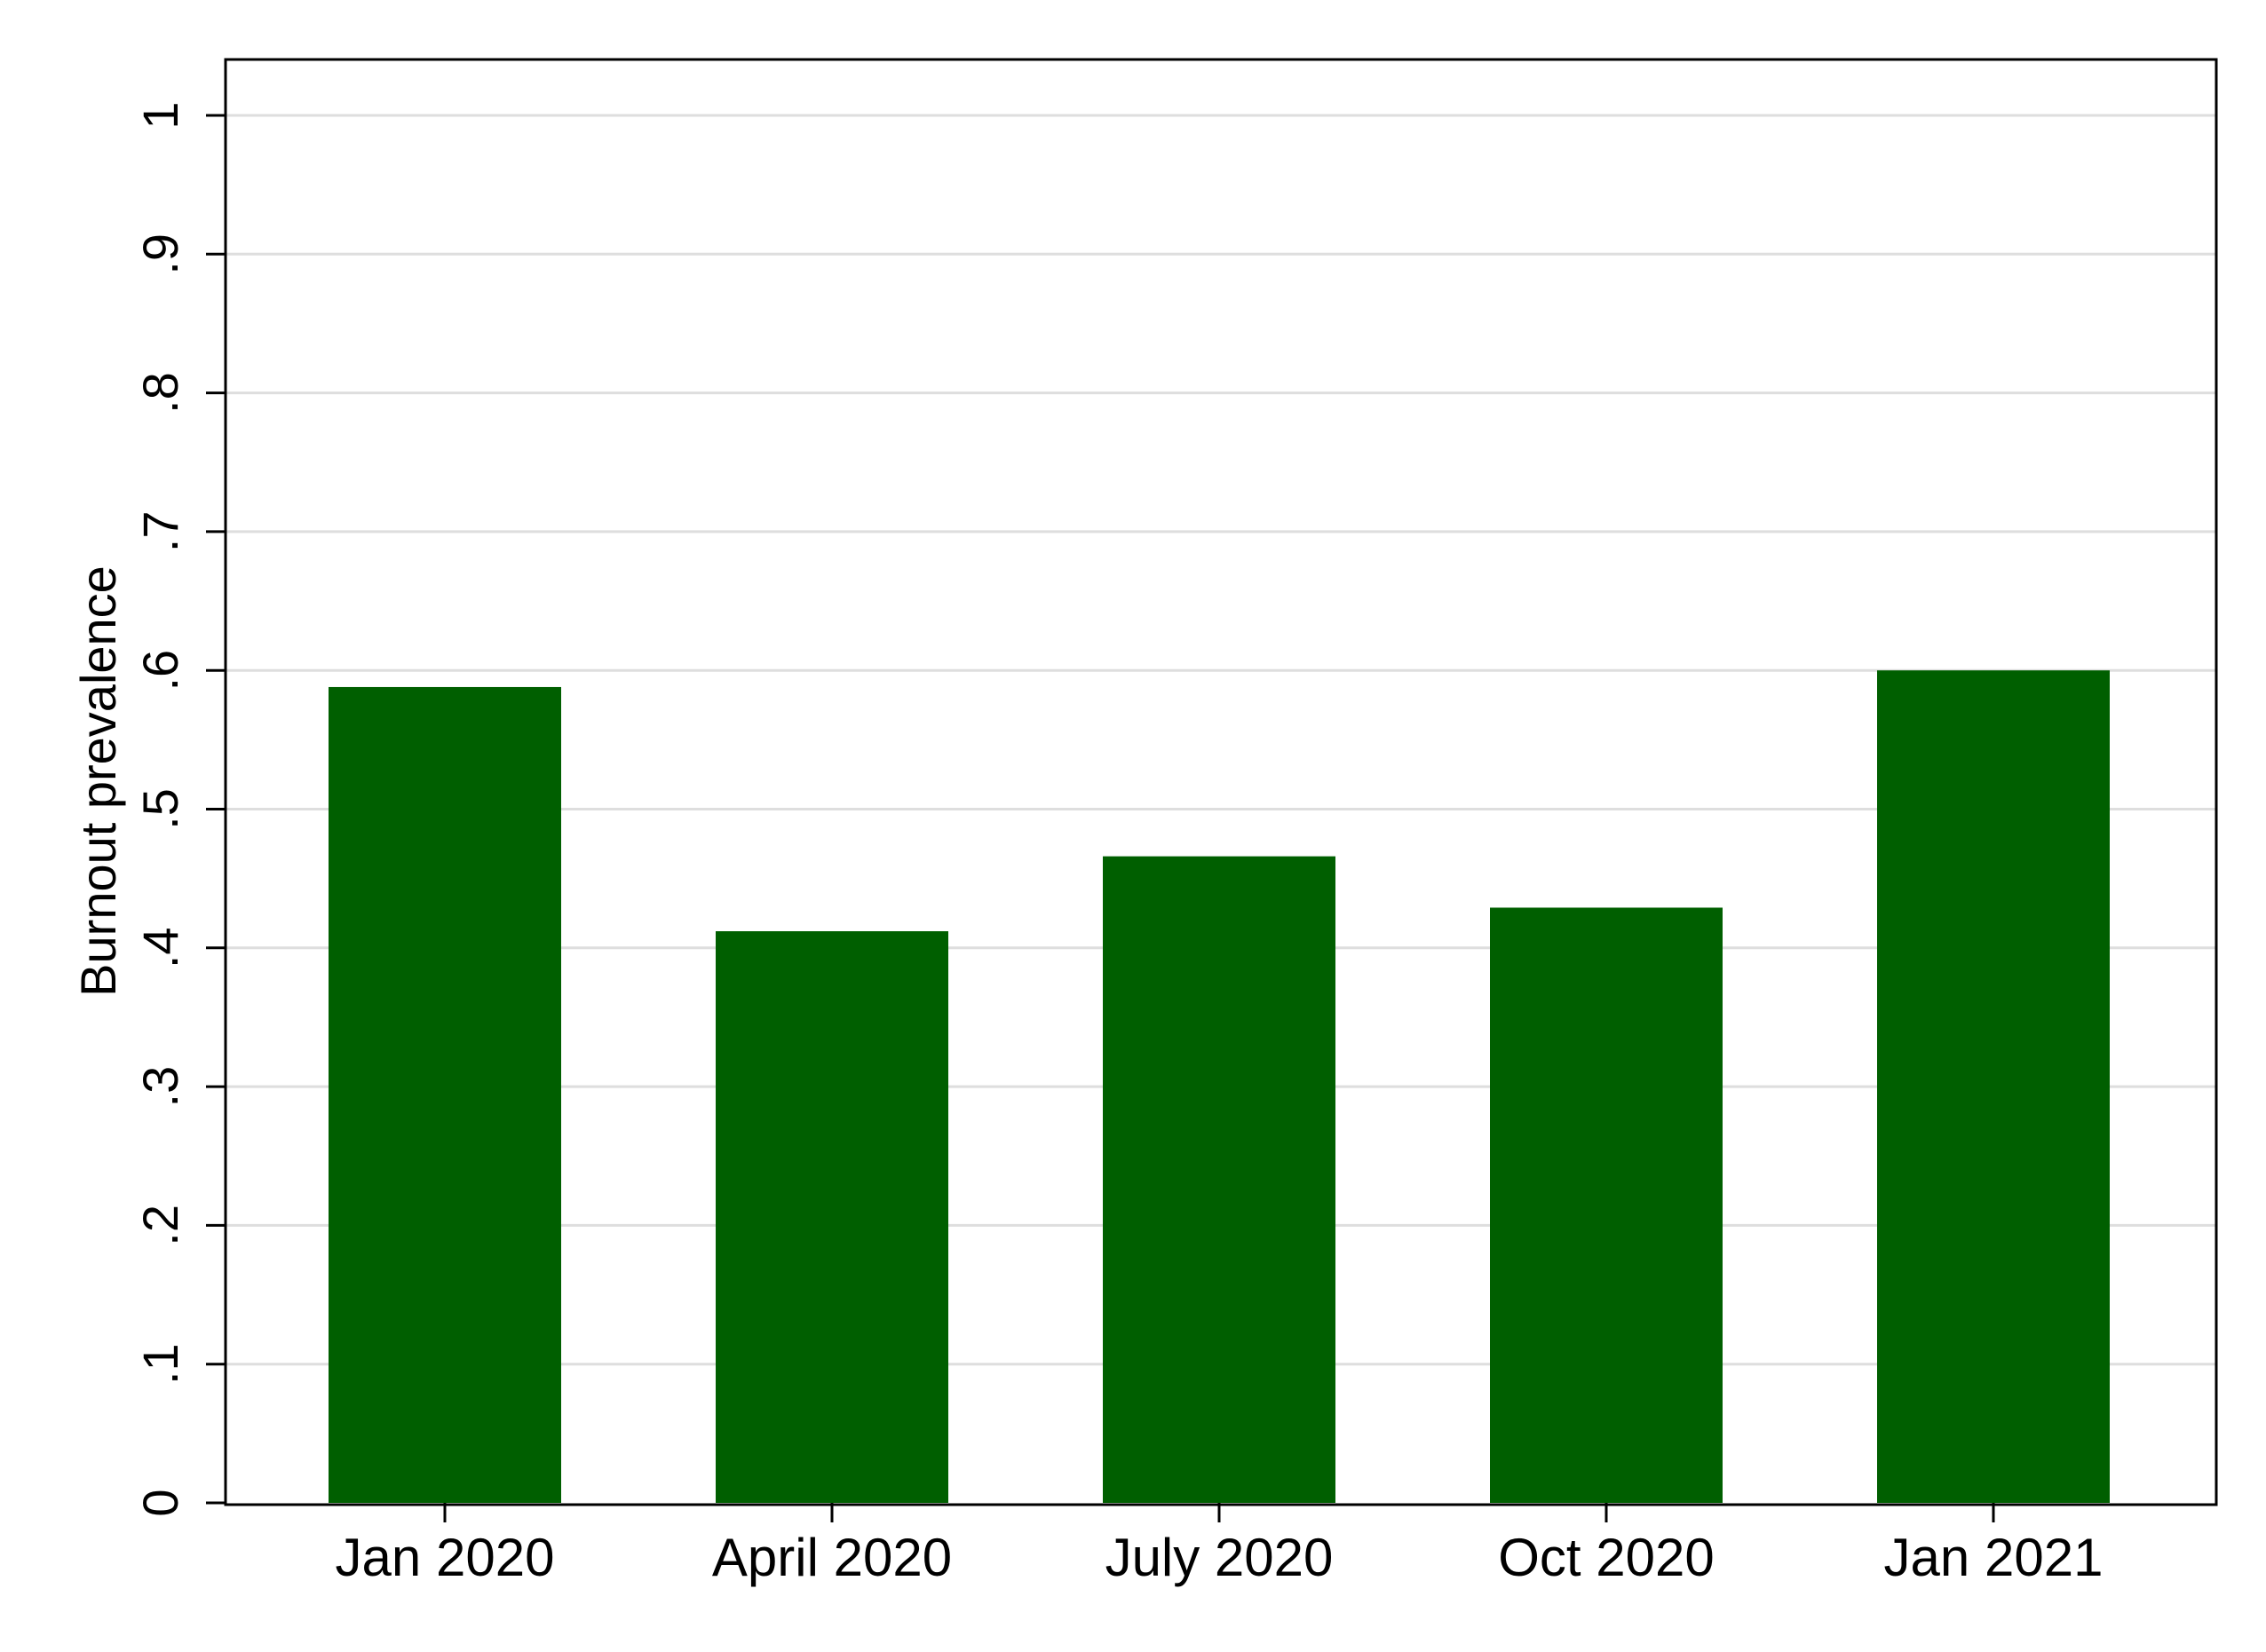  What do you see at coordinates (160, 809) in the screenshot?
I see `y-tick-label: .5` at bounding box center [160, 809].